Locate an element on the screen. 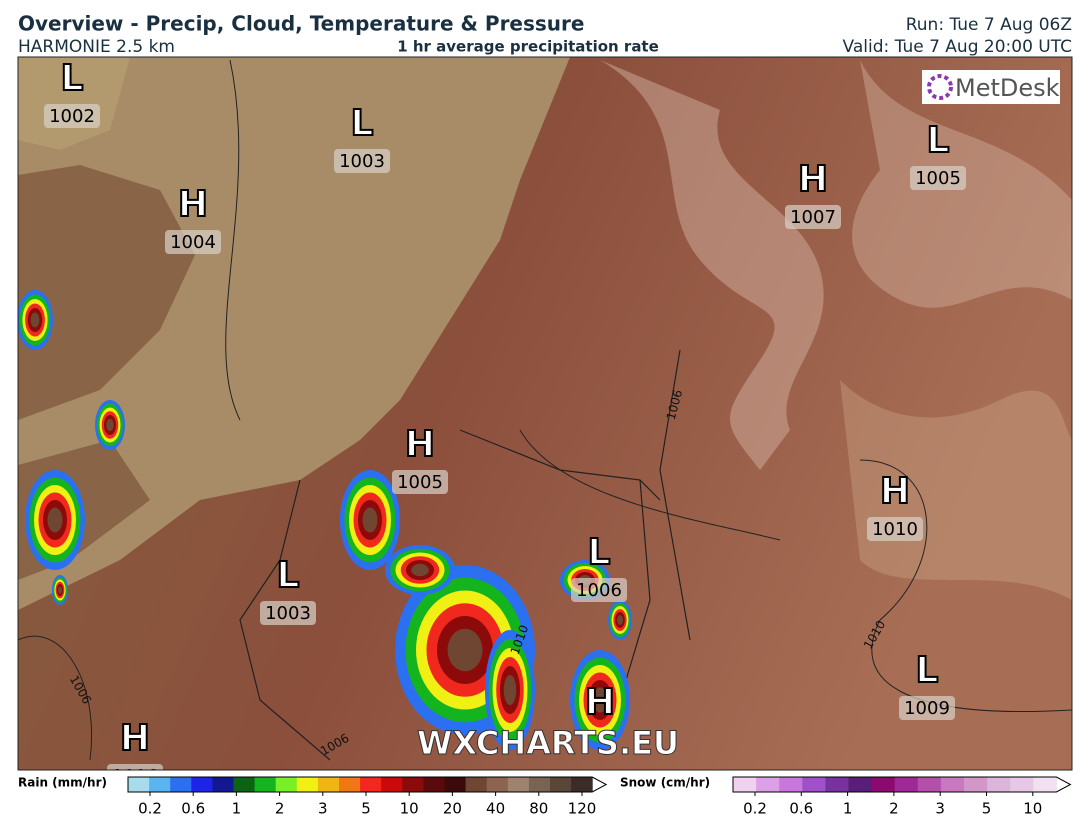 The width and height of the screenshot is (1089, 839). watermark: WXCHARTS.EU is located at coordinates (548, 743).